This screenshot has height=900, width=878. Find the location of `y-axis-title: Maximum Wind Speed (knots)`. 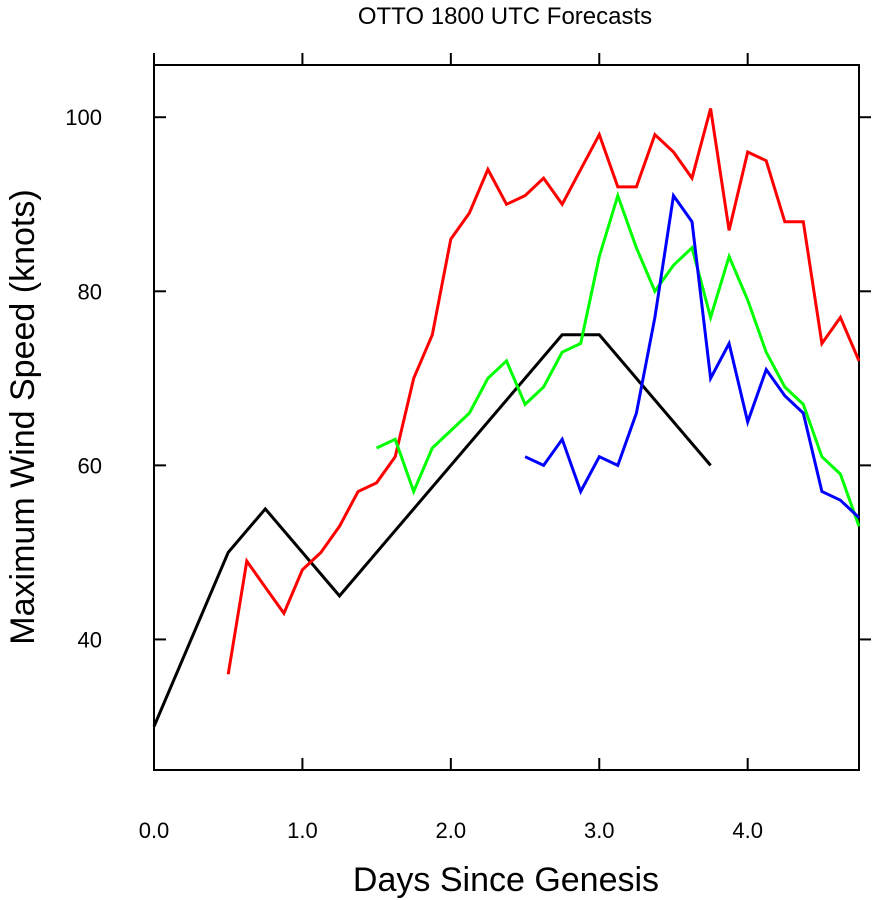

y-axis-title: Maximum Wind Speed (knots) is located at coordinates (23, 416).